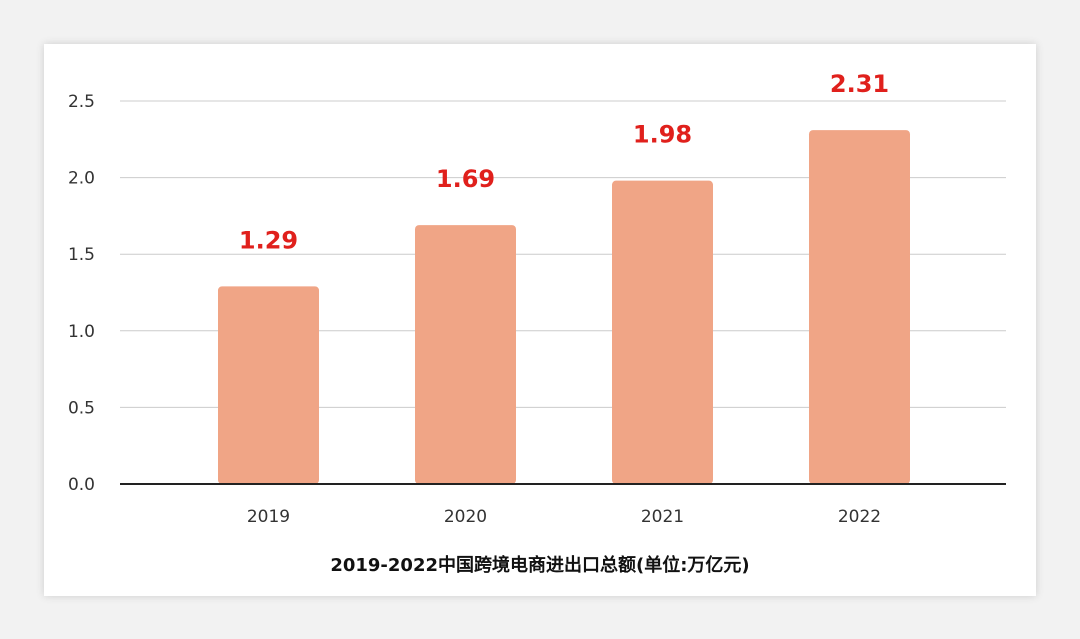 This screenshot has height=639, width=1080. Describe the element at coordinates (81, 408) in the screenshot. I see `y-tick-label: 0.5` at that location.